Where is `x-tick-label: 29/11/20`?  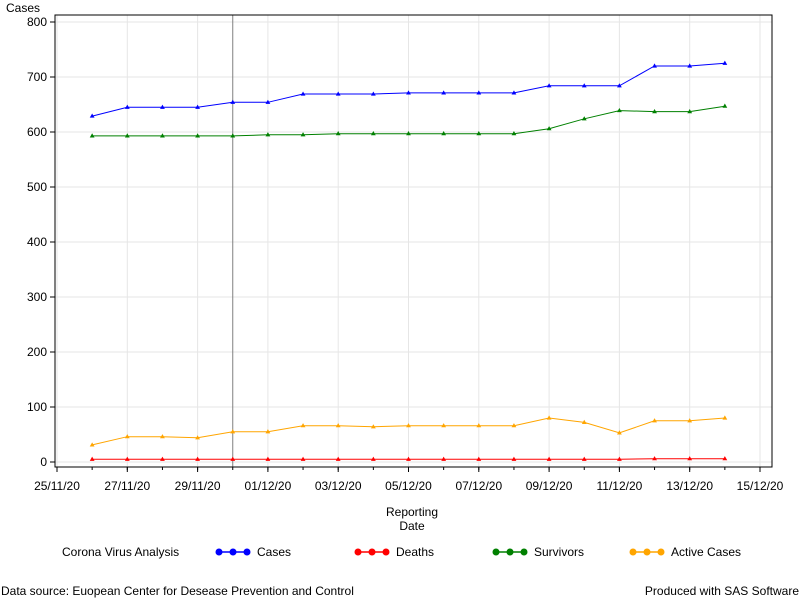 x-tick-label: 29/11/20 is located at coordinates (198, 486).